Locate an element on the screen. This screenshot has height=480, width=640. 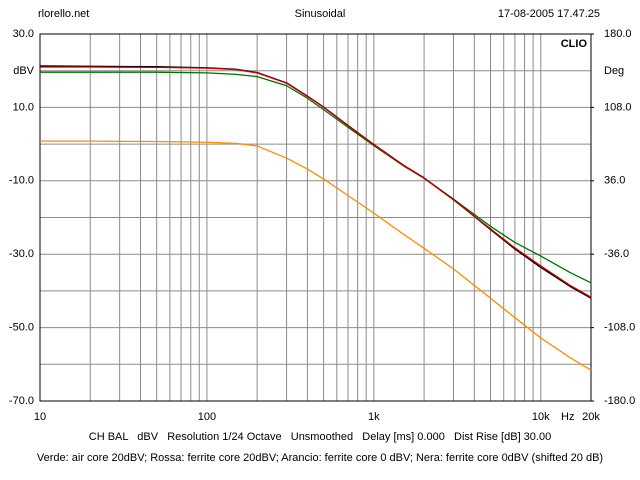
x-label: Hz is located at coordinates (567, 417).